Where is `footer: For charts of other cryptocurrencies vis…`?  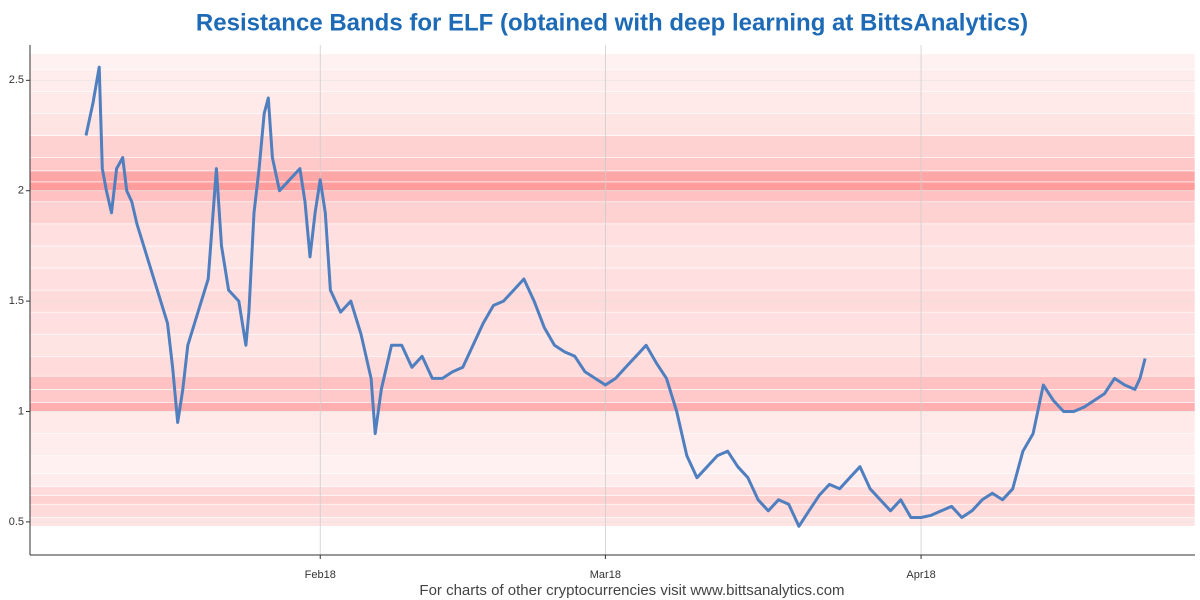
footer: For charts of other cryptocurrencies vis… is located at coordinates (631, 590).